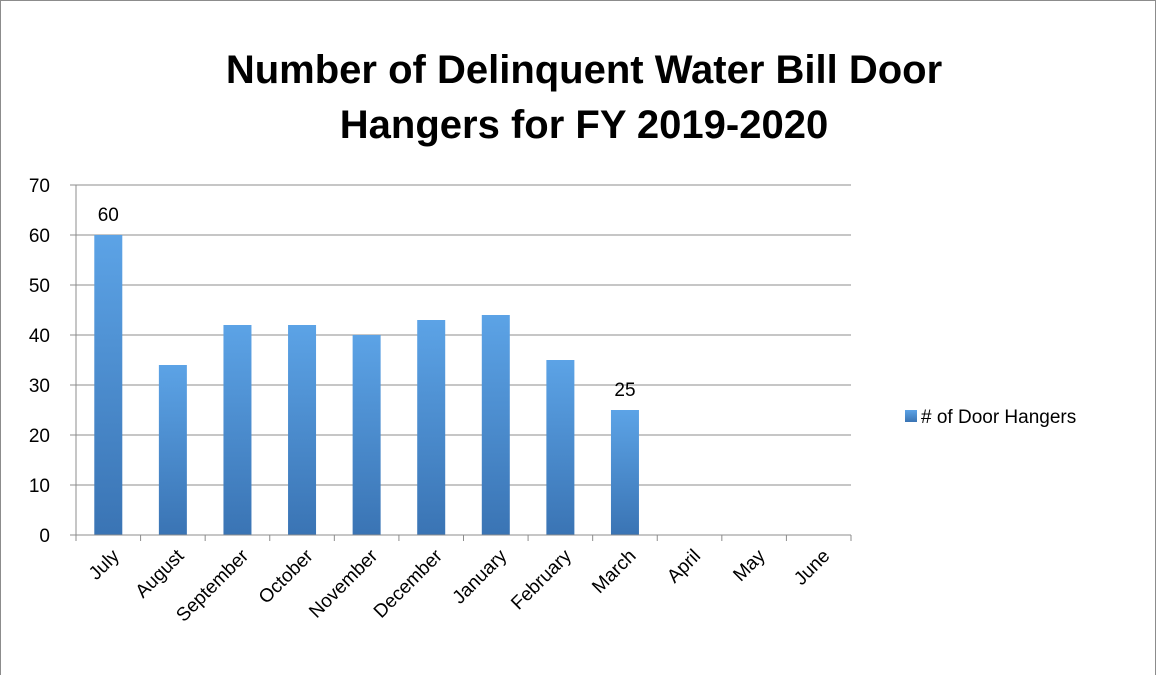 This screenshot has height=676, width=1156. What do you see at coordinates (749, 565) in the screenshot?
I see `x-tick-label: May` at bounding box center [749, 565].